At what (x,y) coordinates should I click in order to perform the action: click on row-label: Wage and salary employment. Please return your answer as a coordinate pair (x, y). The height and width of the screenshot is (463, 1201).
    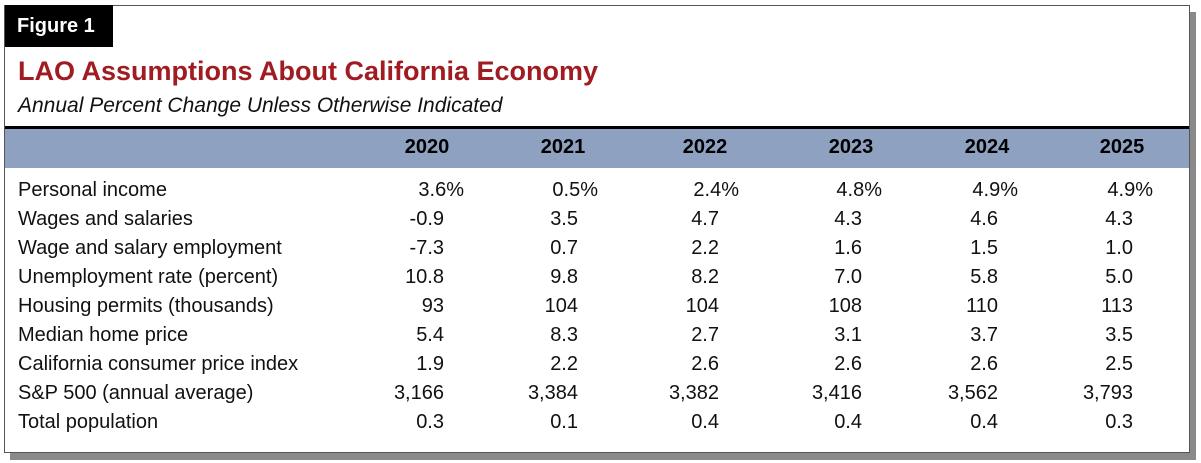
    Looking at the image, I should click on (150, 248).